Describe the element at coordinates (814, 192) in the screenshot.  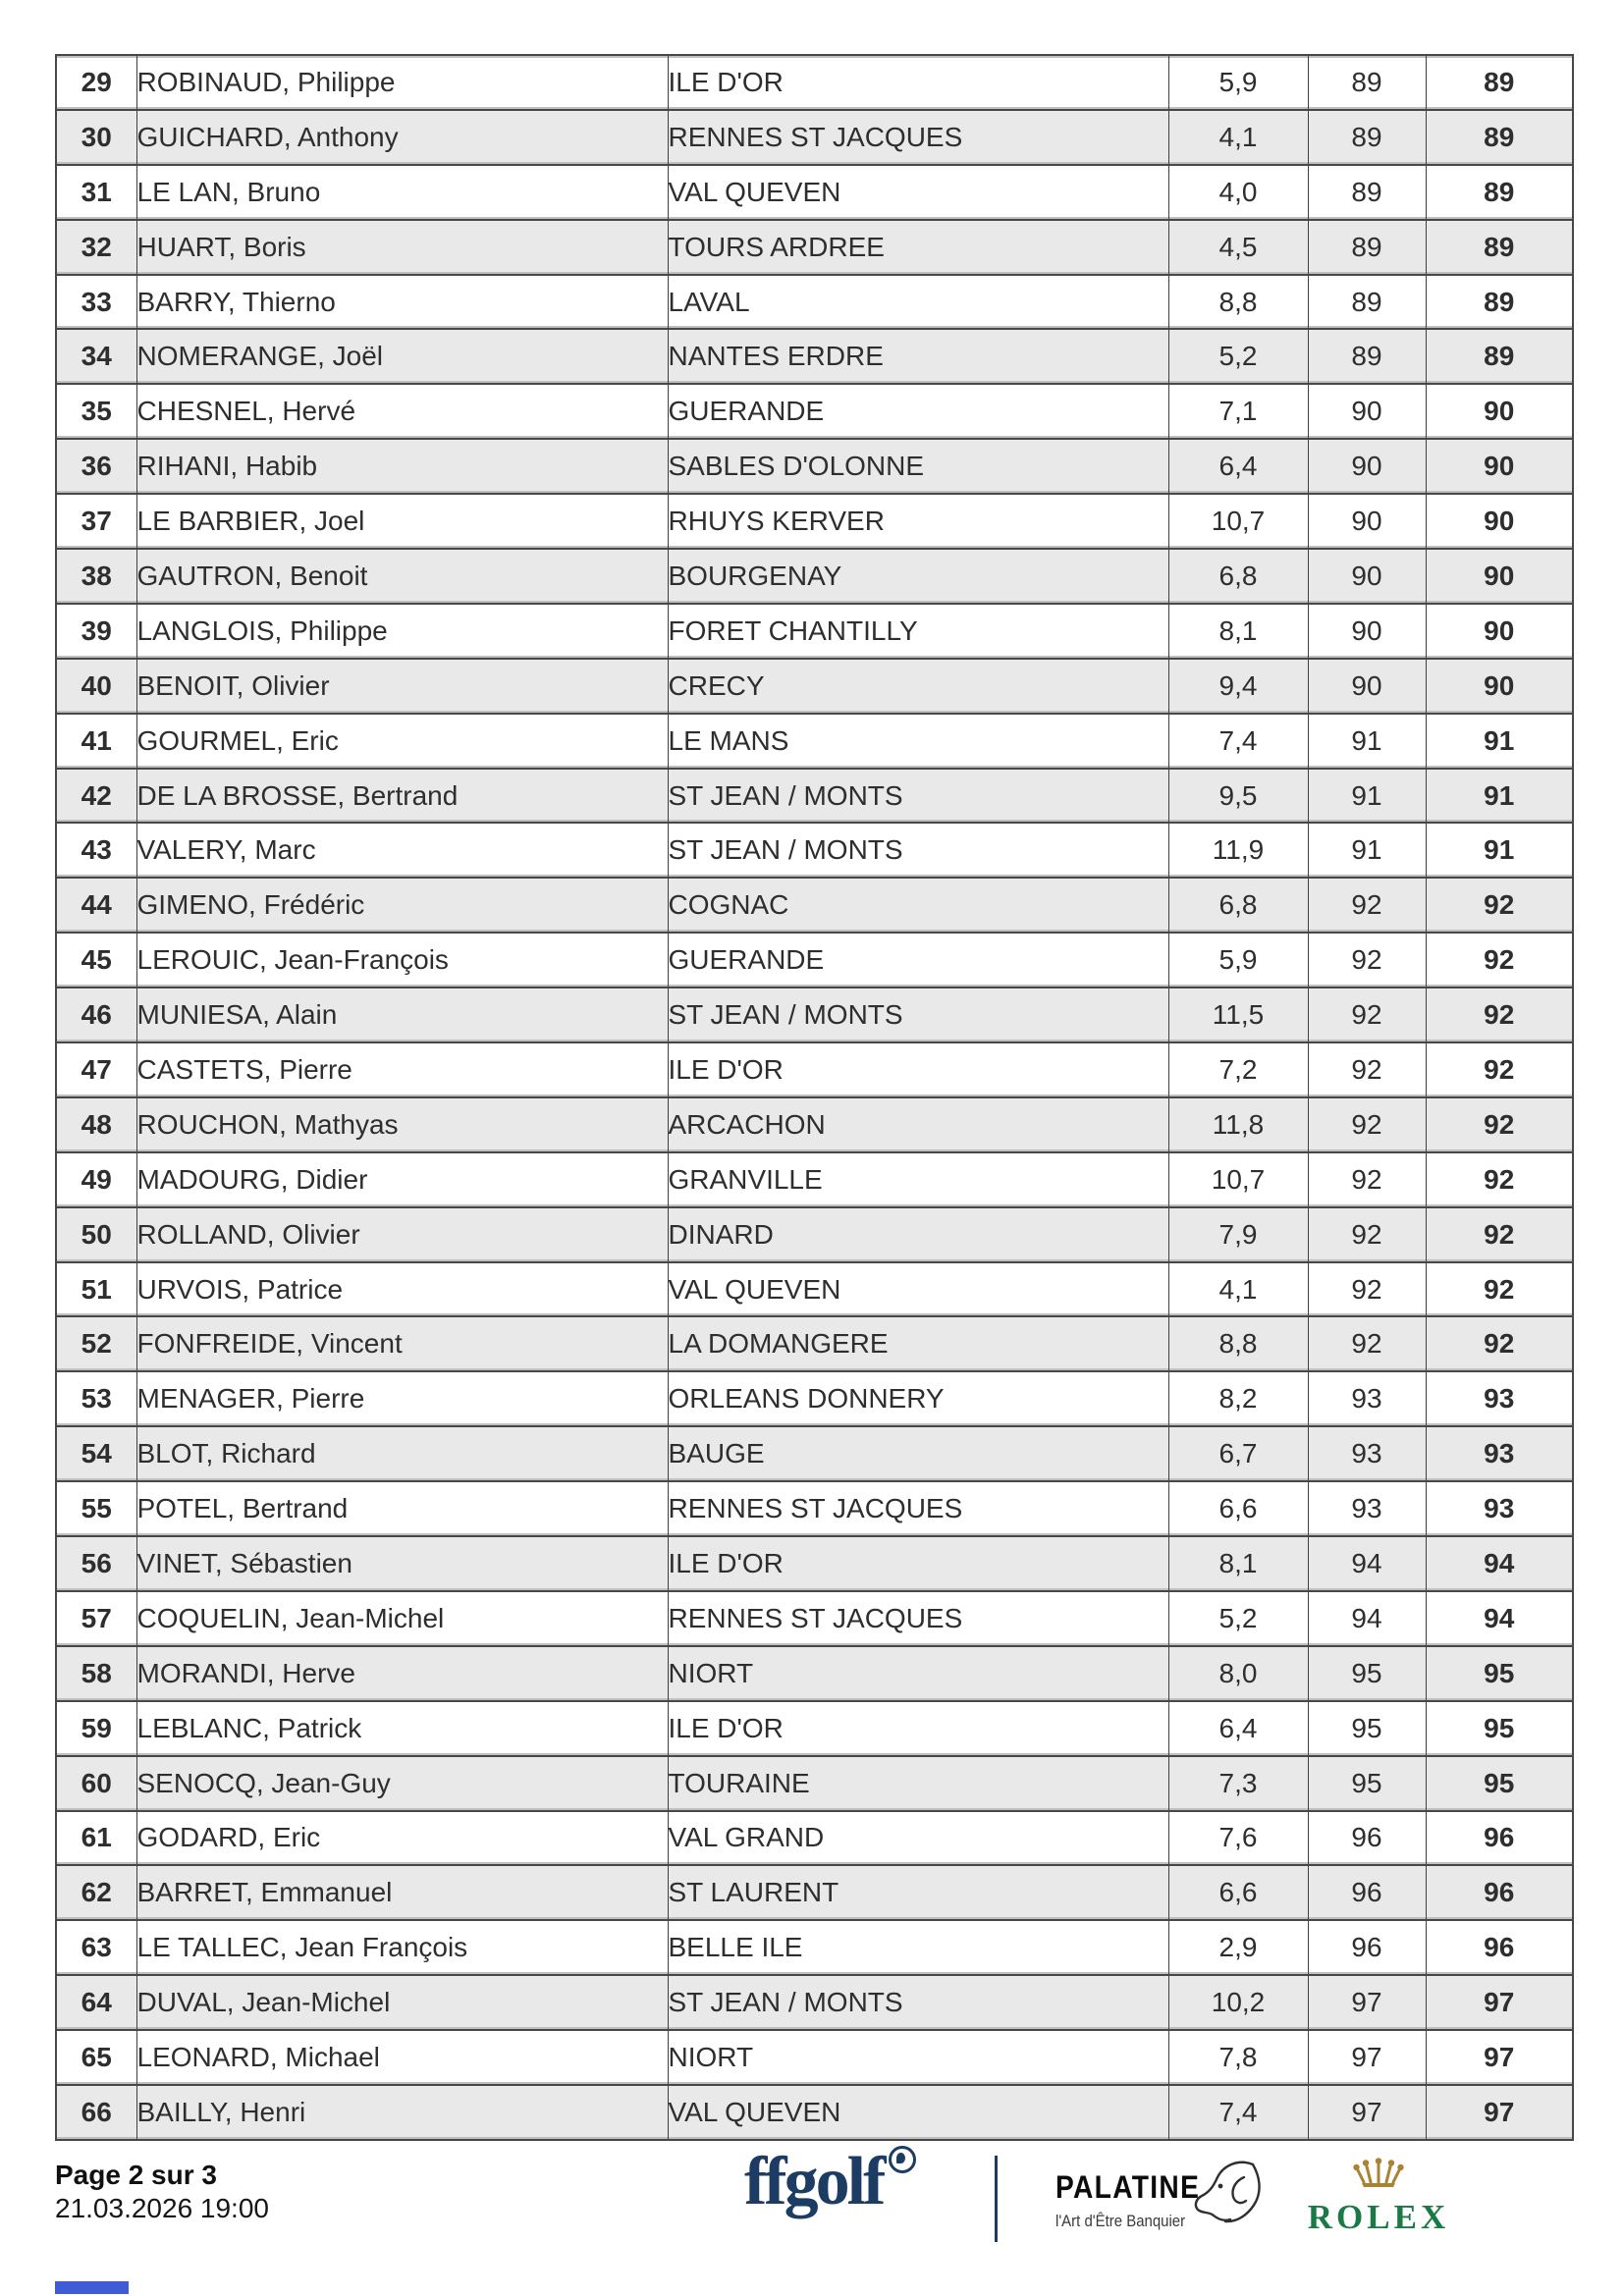
I see `table-row: 31 LE LAN, Bruno VAL QUEVEN 4,0 89 89` at that location.